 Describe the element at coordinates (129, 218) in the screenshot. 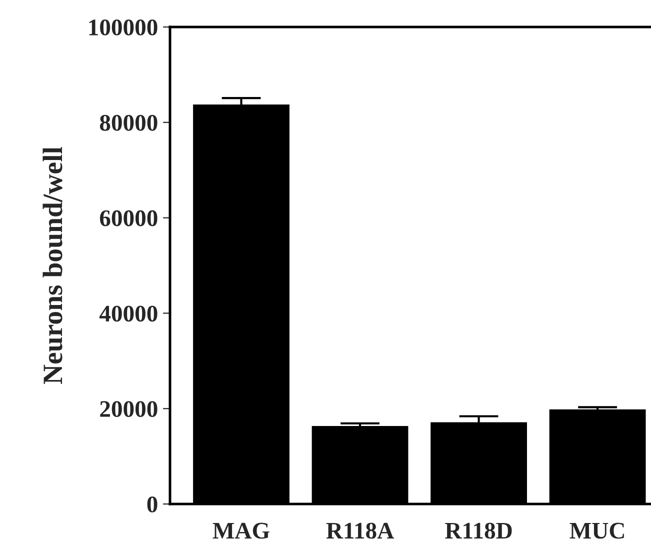

I see `y-tick-label: 60000` at that location.